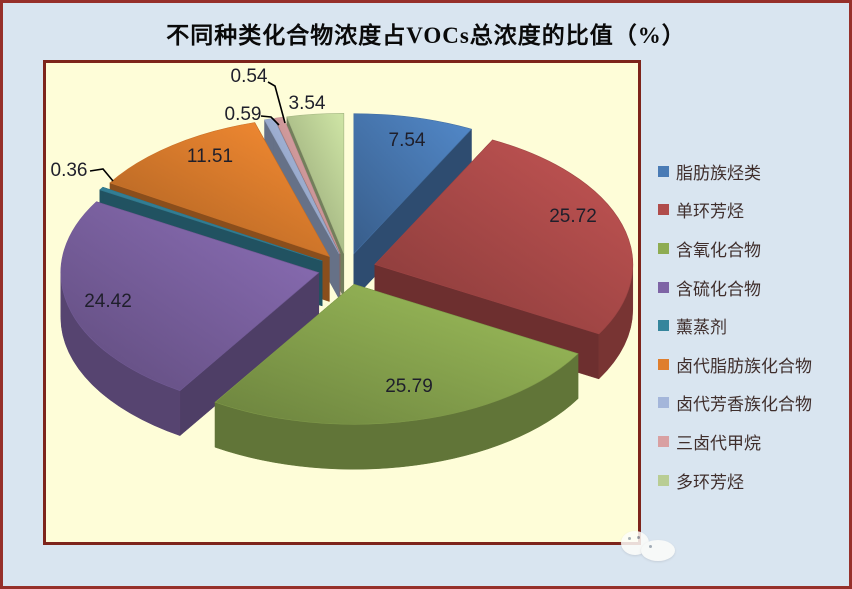 The height and width of the screenshot is (589, 852). I want to click on legend-item: 含氧化合物, so click(735, 248).